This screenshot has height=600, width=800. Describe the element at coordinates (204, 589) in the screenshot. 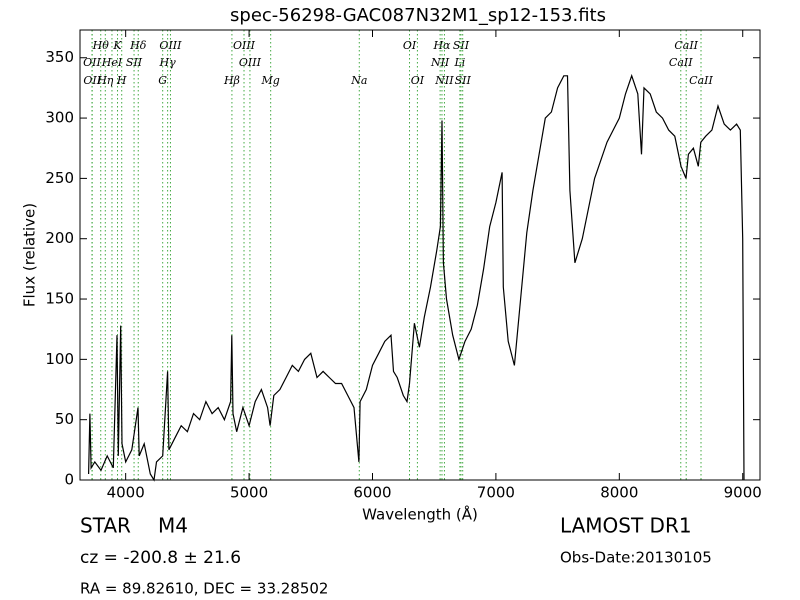

I see `coordinates: RA = 89.82610, DEC = 33.28502` at that location.